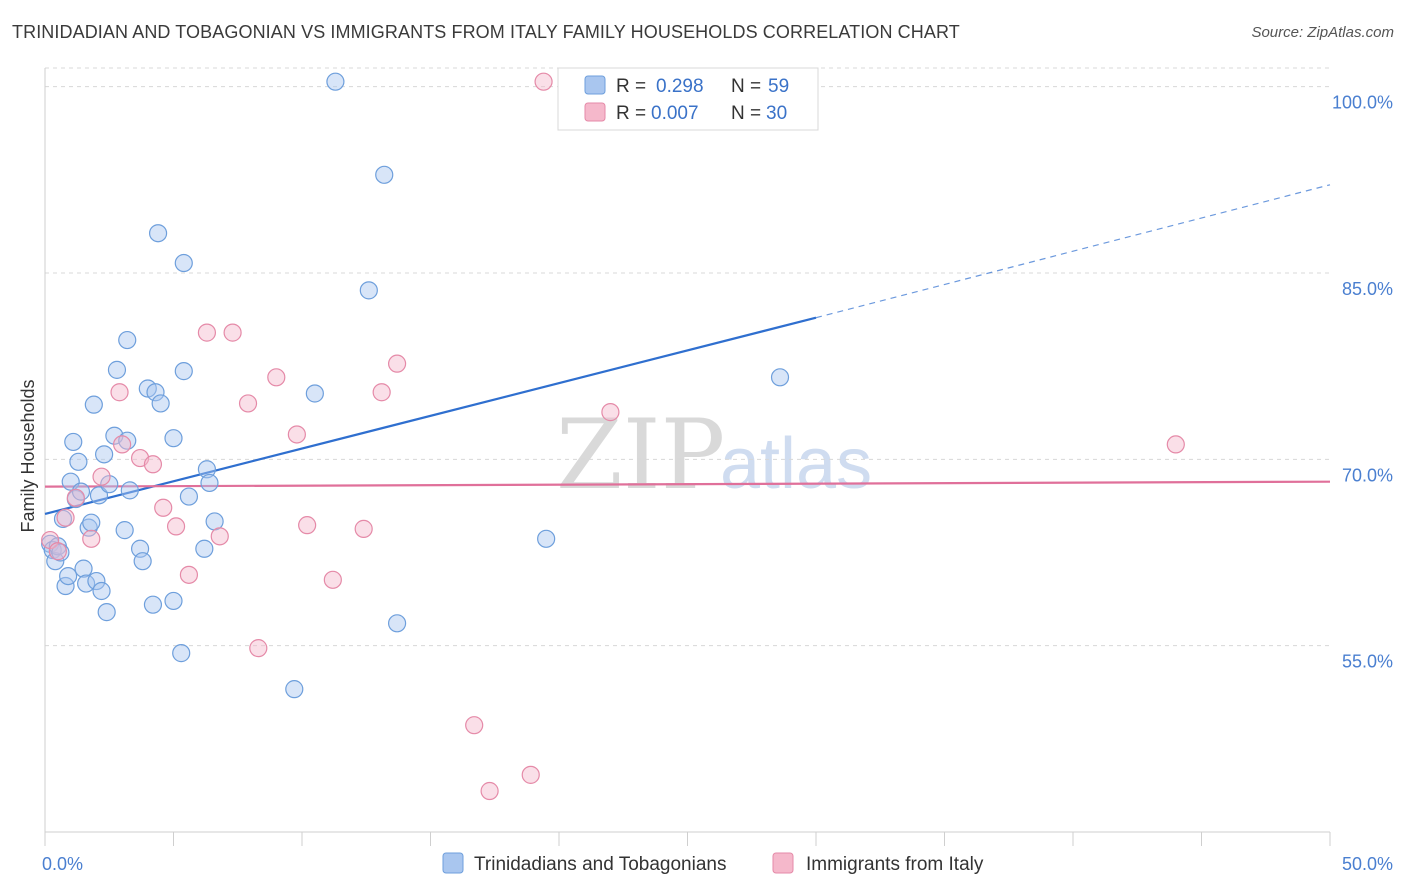 This screenshot has width=1406, height=892. What do you see at coordinates (631, 86) in the screenshot?
I see `legend-r-label-1: R =` at bounding box center [631, 86].